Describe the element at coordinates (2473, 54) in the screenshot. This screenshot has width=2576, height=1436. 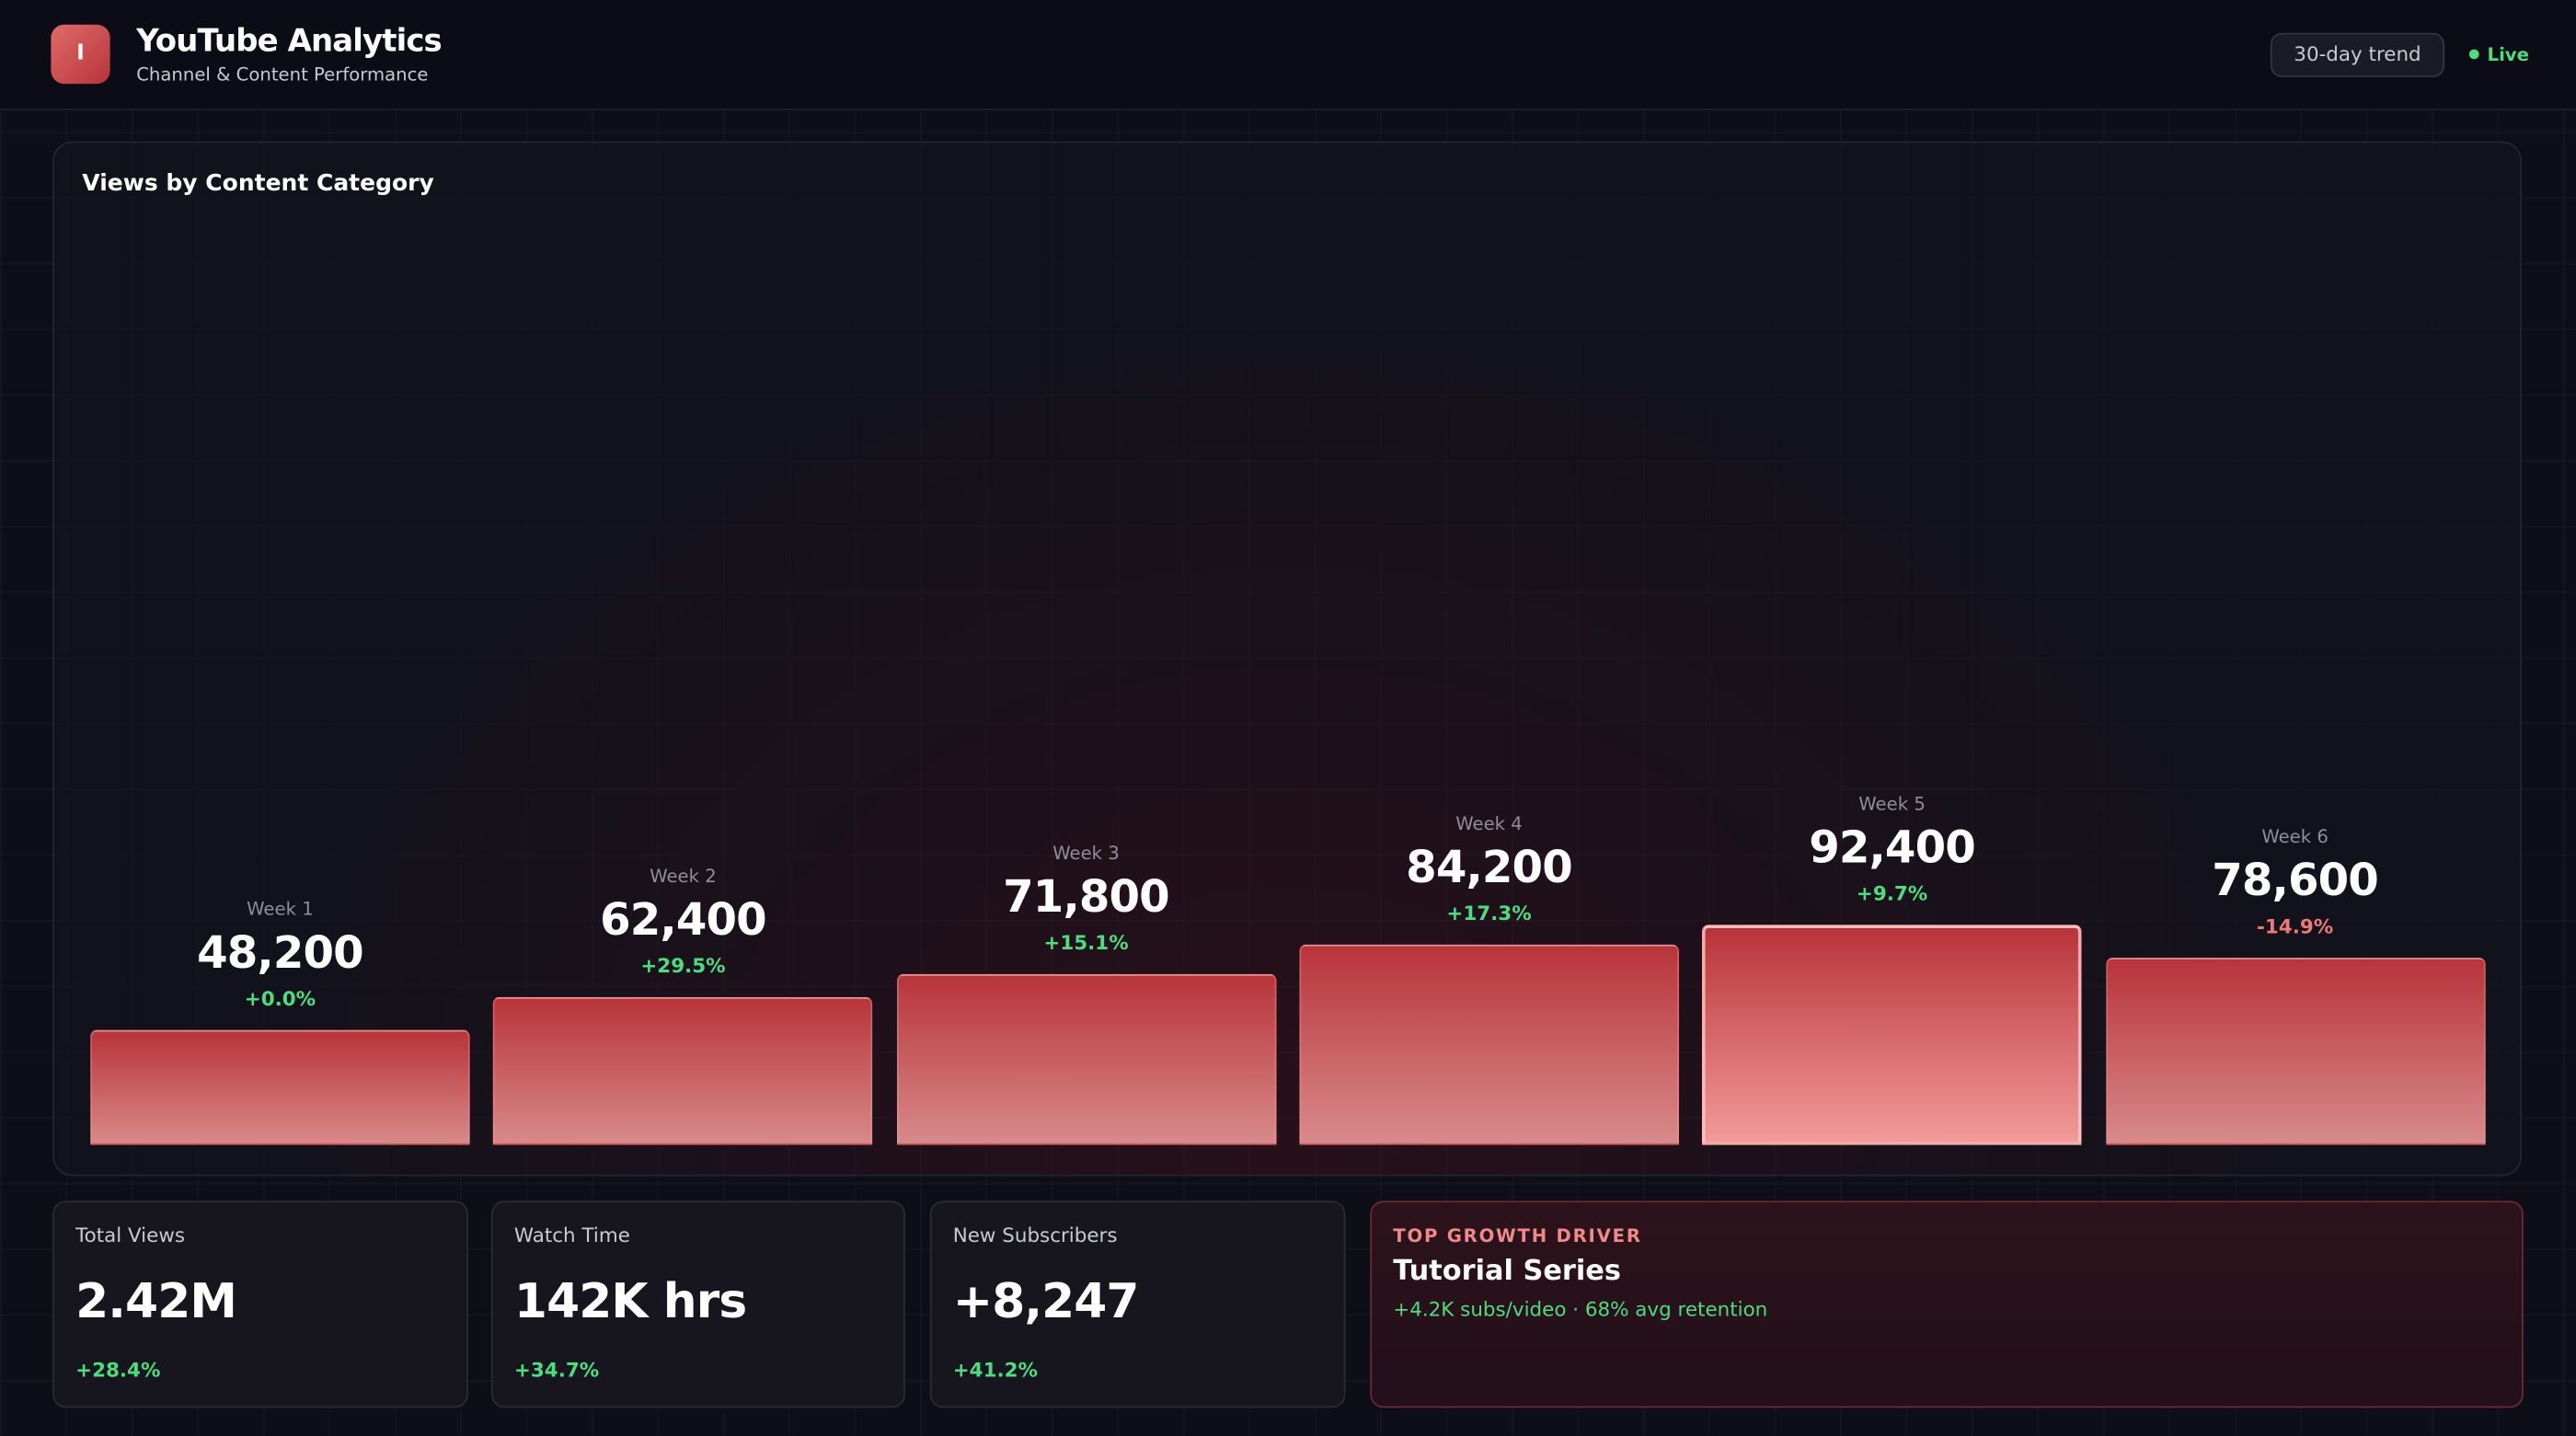
I see `live-dot` at that location.